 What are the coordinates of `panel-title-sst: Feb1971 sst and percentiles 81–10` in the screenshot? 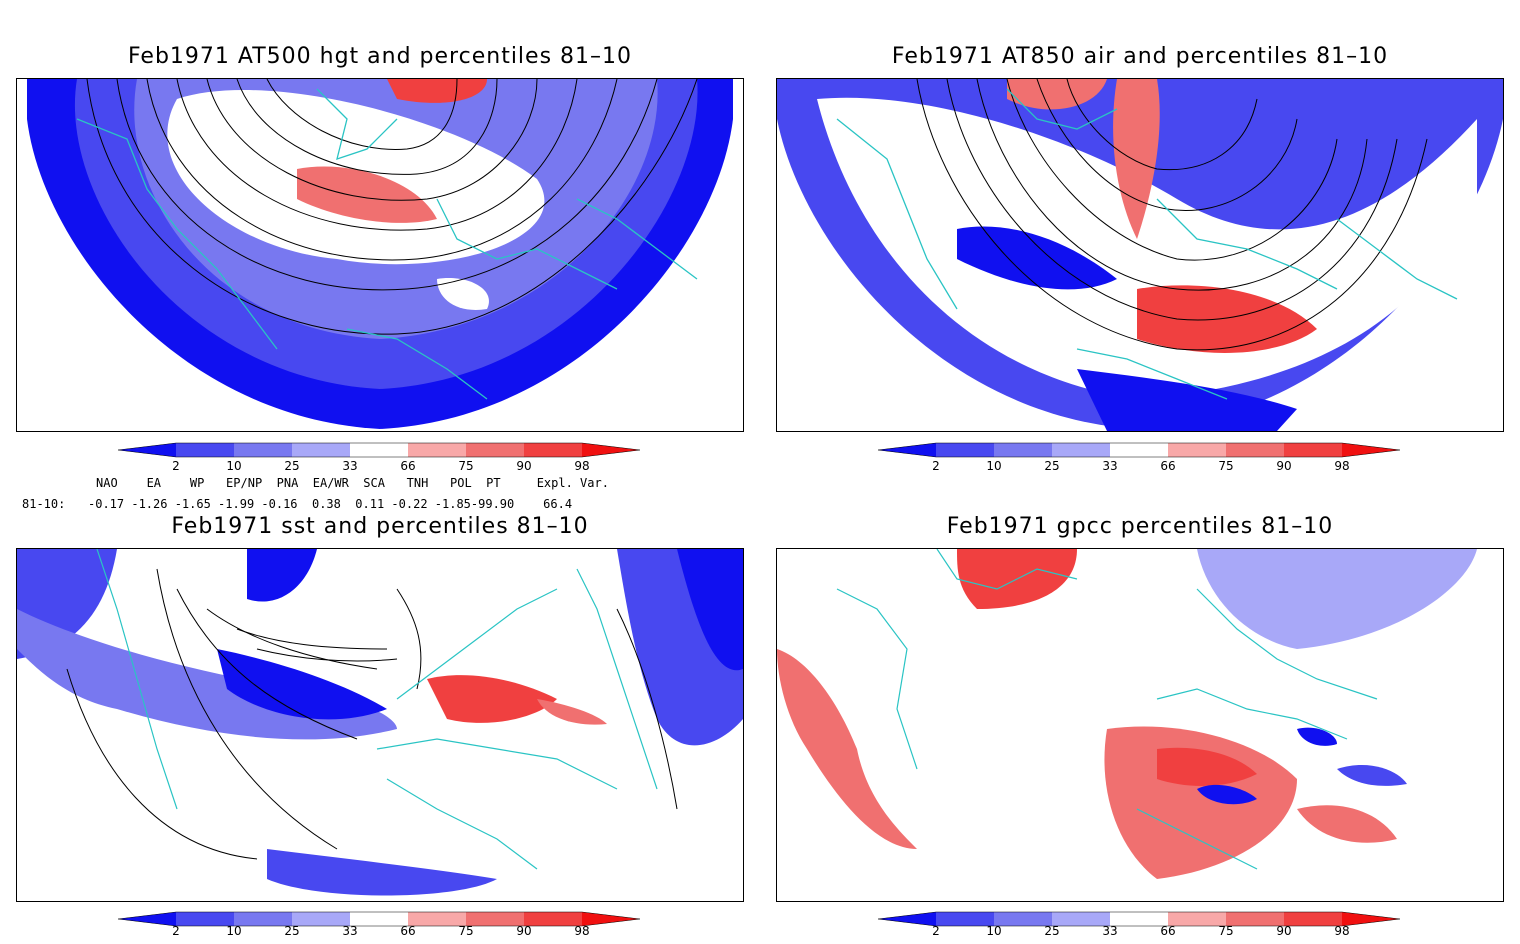 It's located at (380, 526).